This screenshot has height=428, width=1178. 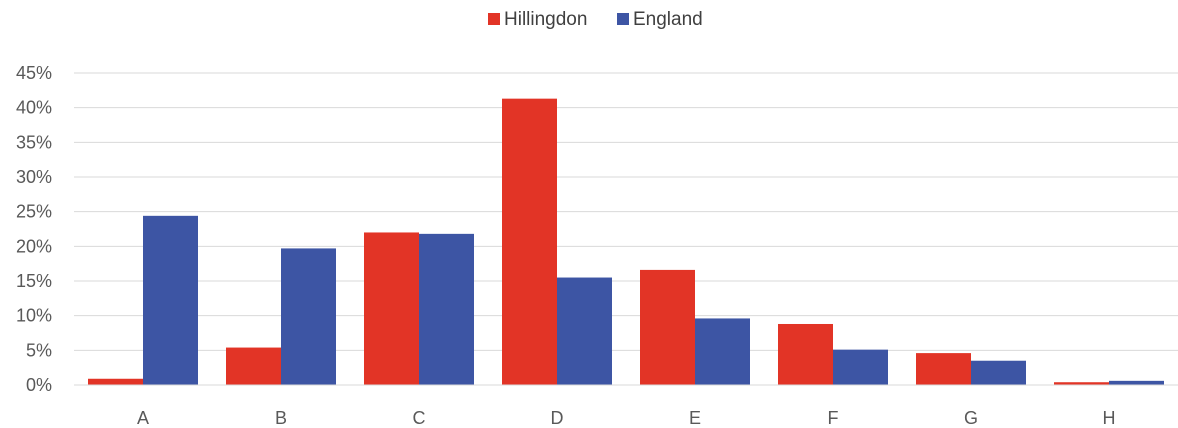 I want to click on y-tick-label: 15%, so click(x=34, y=281).